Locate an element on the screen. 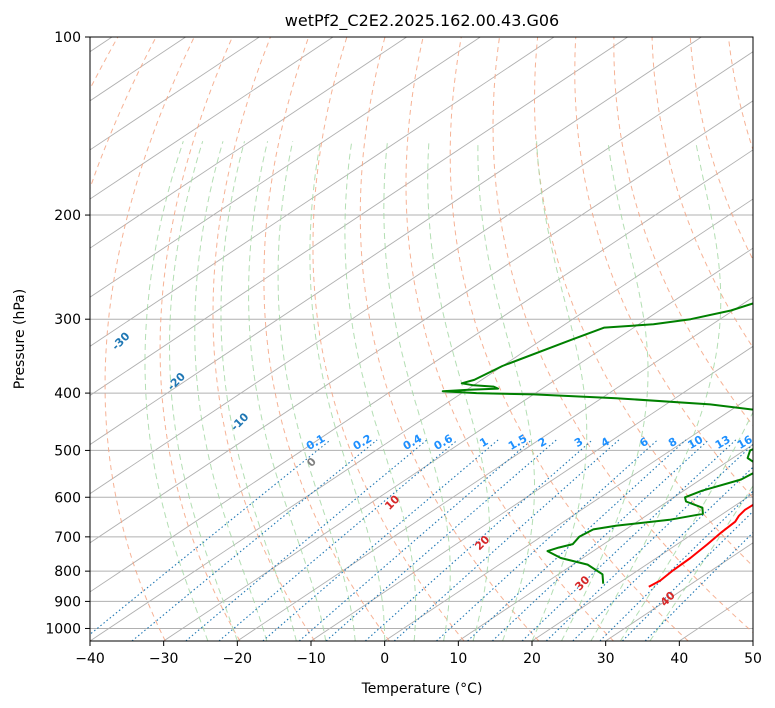 The height and width of the screenshot is (708, 775). x-tick-label: 0 is located at coordinates (384, 659).